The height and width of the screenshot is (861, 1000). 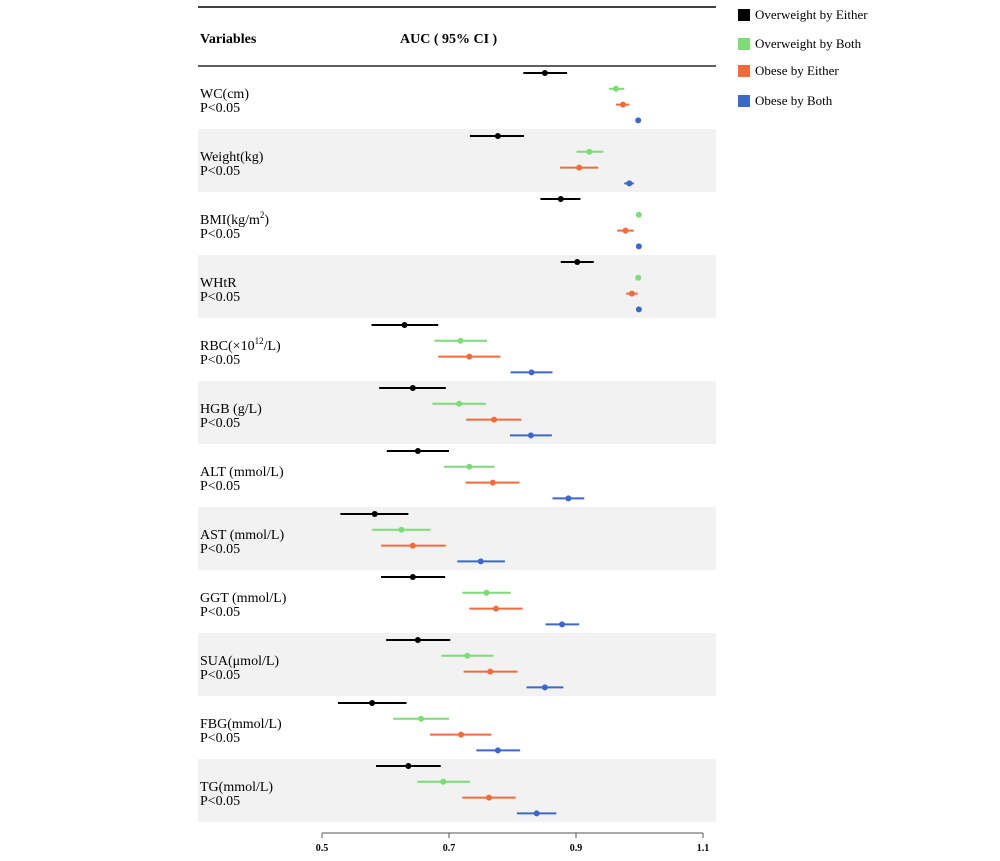 I want to click on row-label: Weight(kg), so click(x=232, y=157).